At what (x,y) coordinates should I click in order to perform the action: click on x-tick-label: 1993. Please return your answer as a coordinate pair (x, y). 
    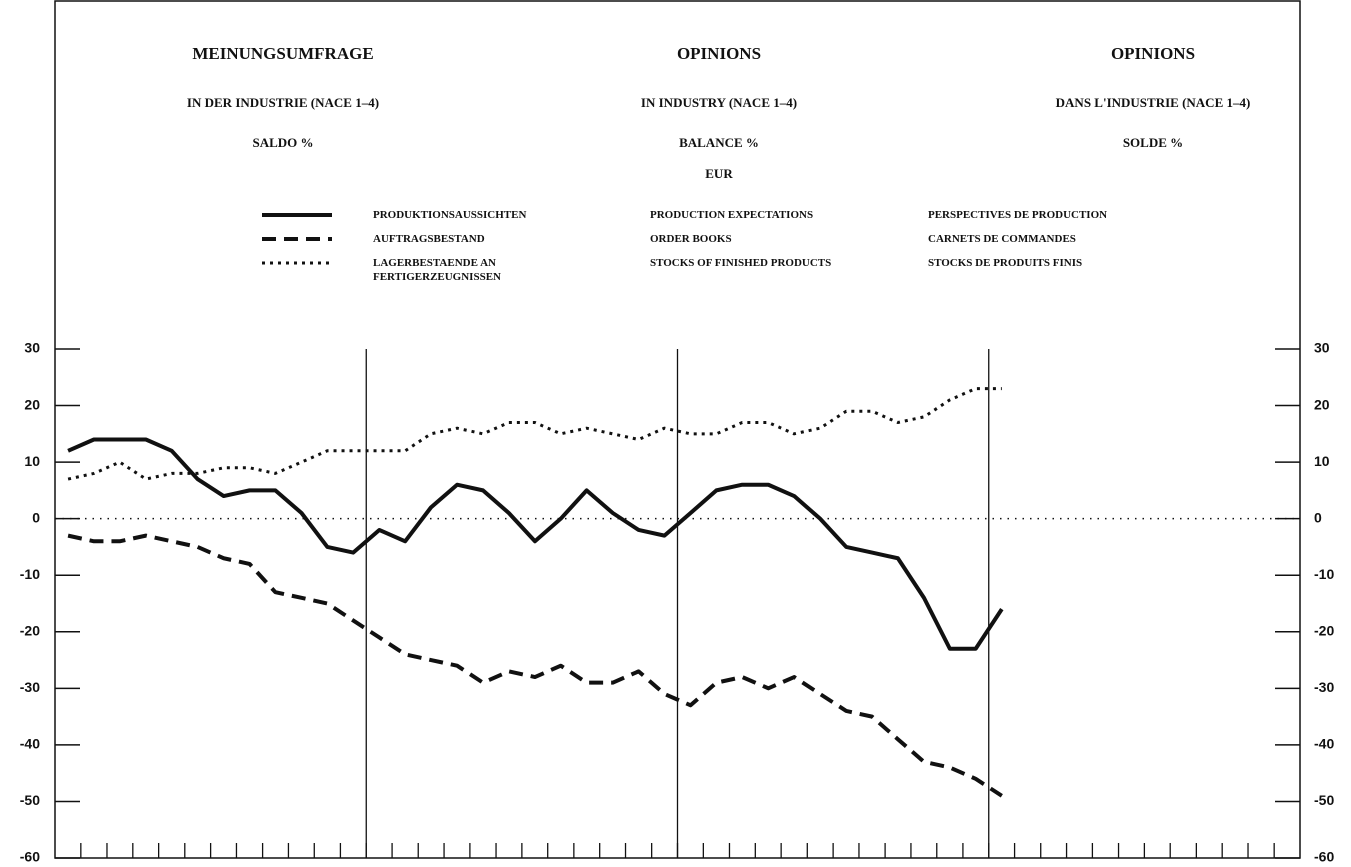
    Looking at the image, I should click on (1144, 866).